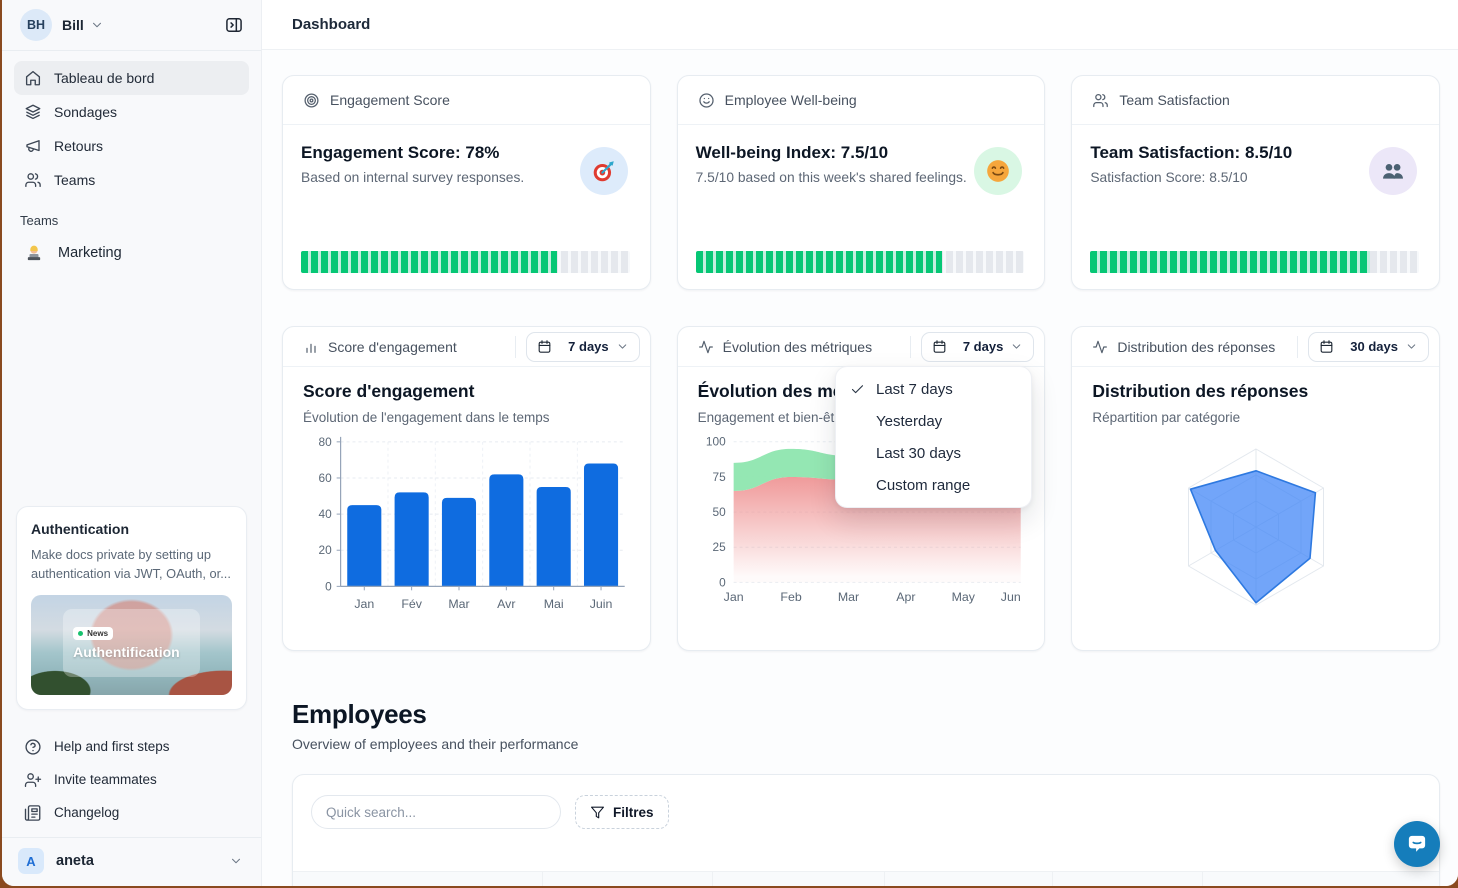  I want to click on column-header-position: Position, so click(799, 879).